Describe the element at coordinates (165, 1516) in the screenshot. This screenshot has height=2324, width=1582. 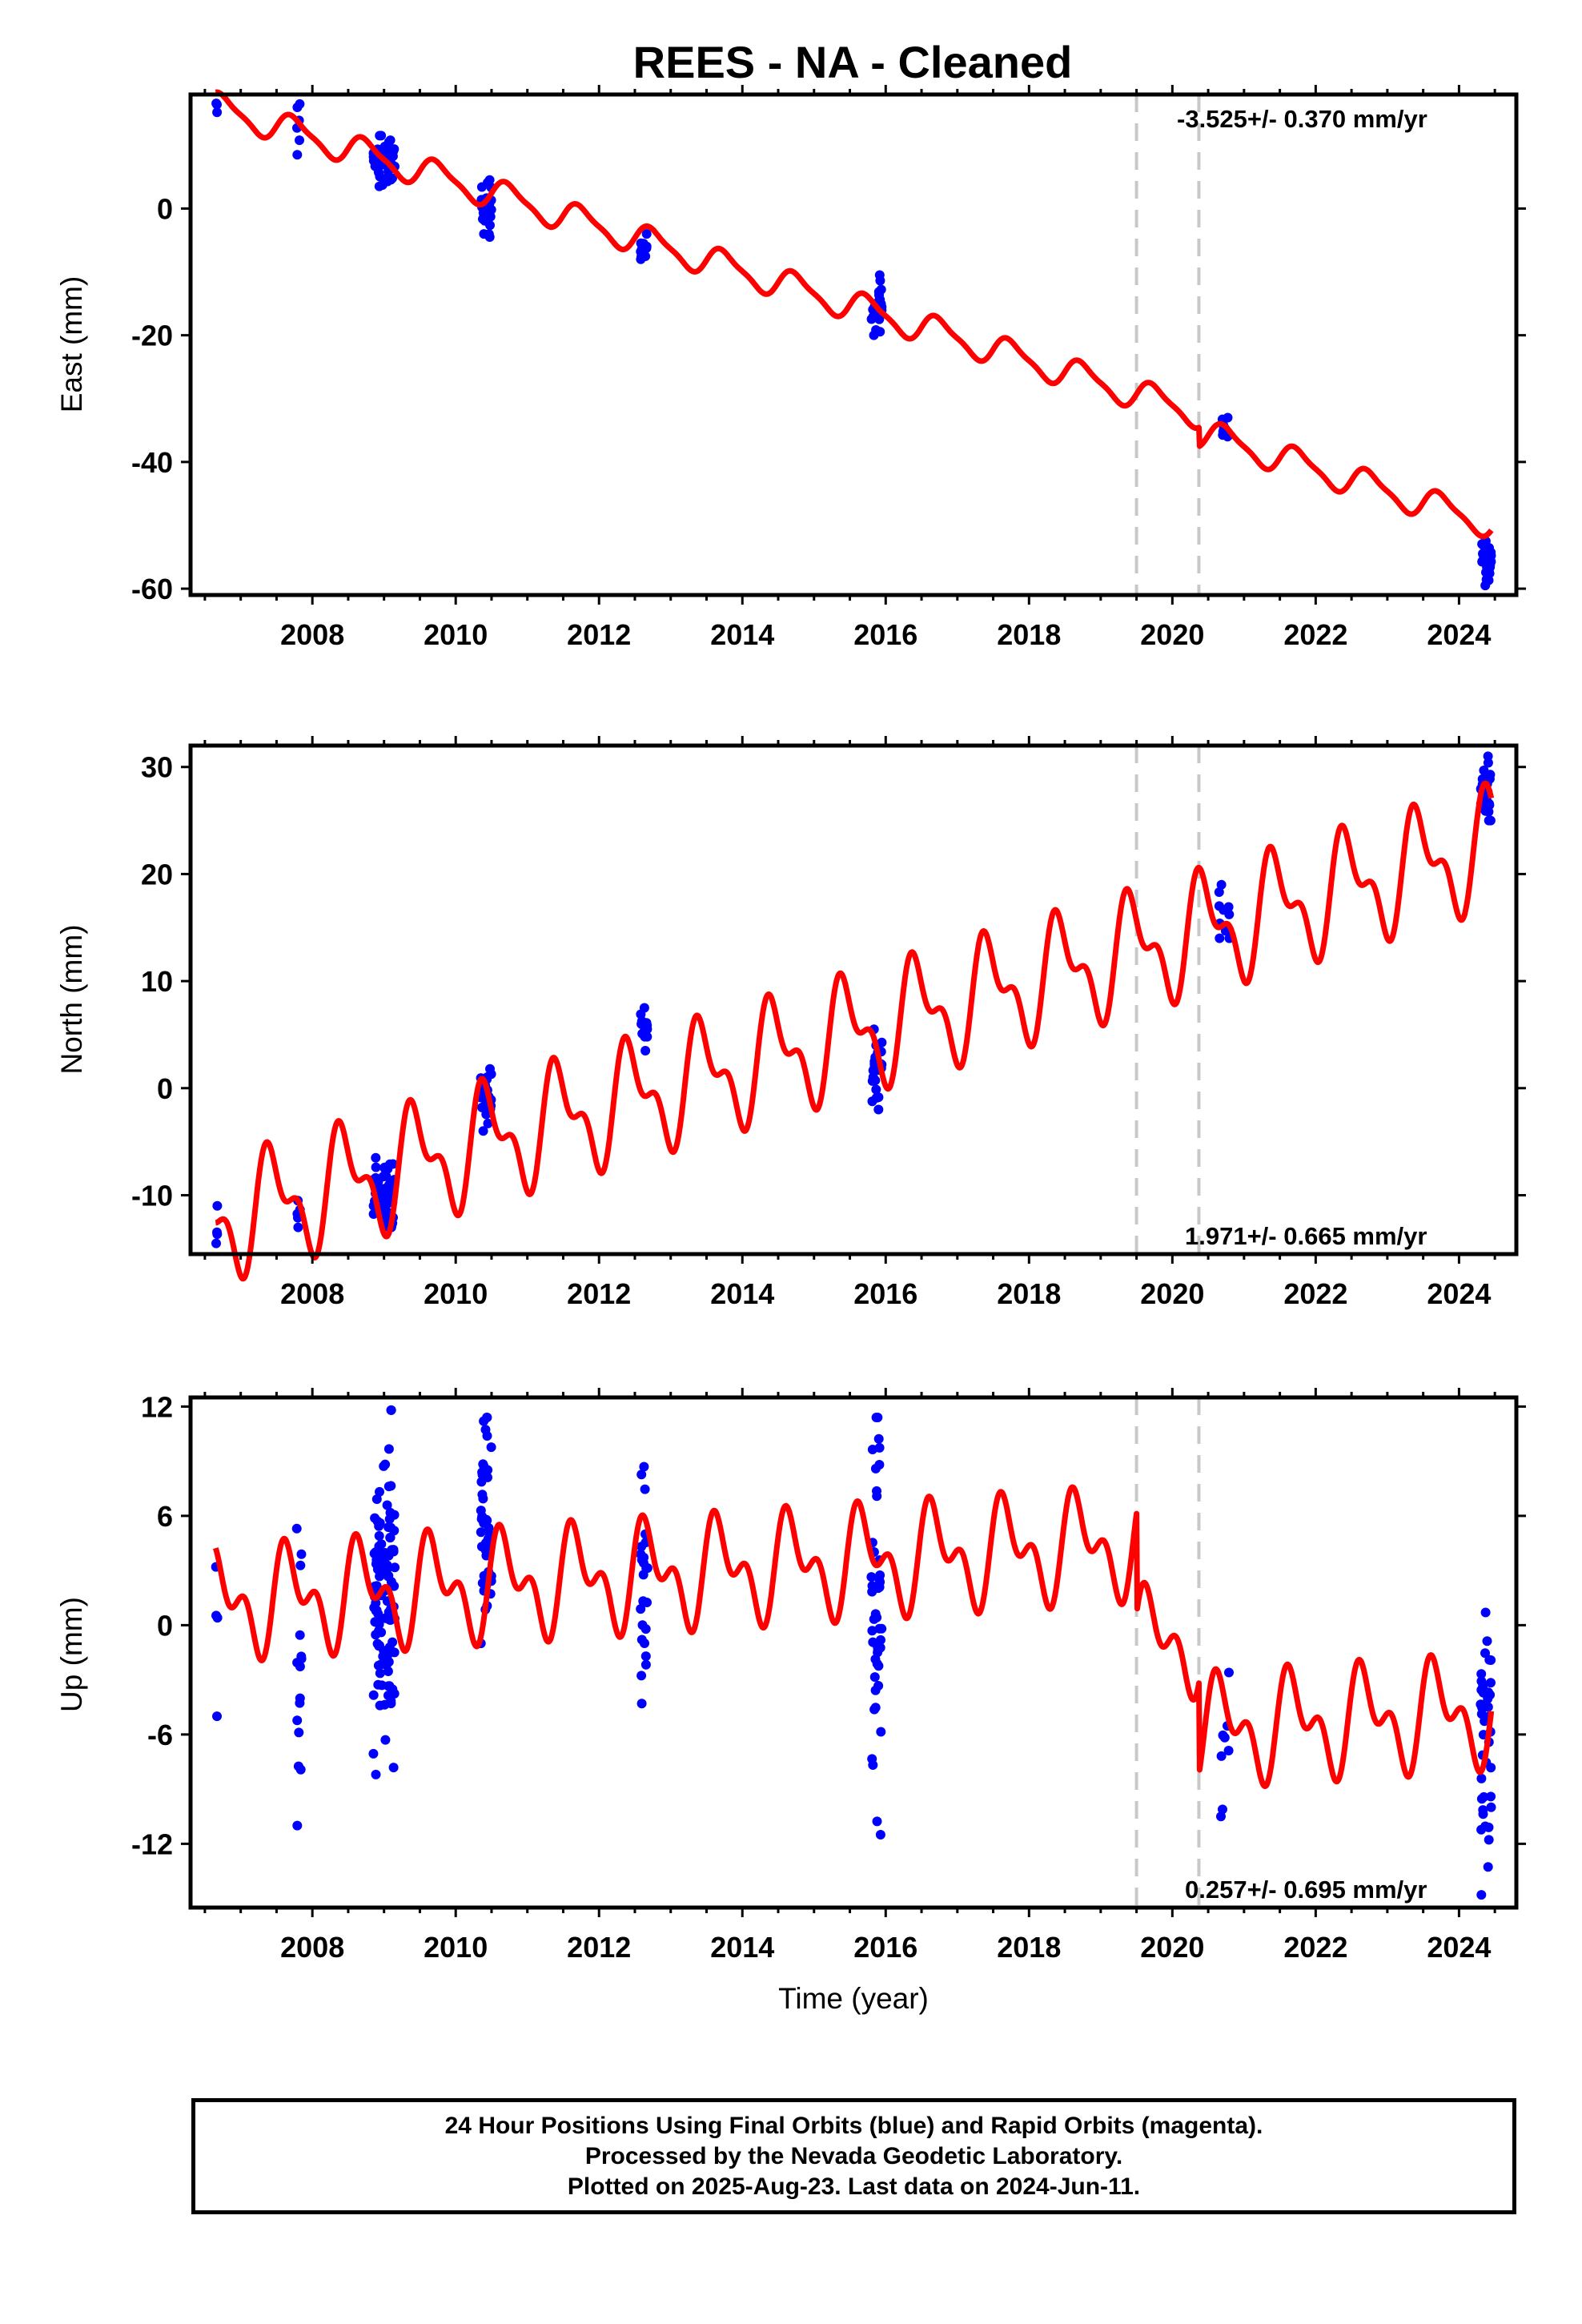
I see `up-y-tick-label: 6` at that location.